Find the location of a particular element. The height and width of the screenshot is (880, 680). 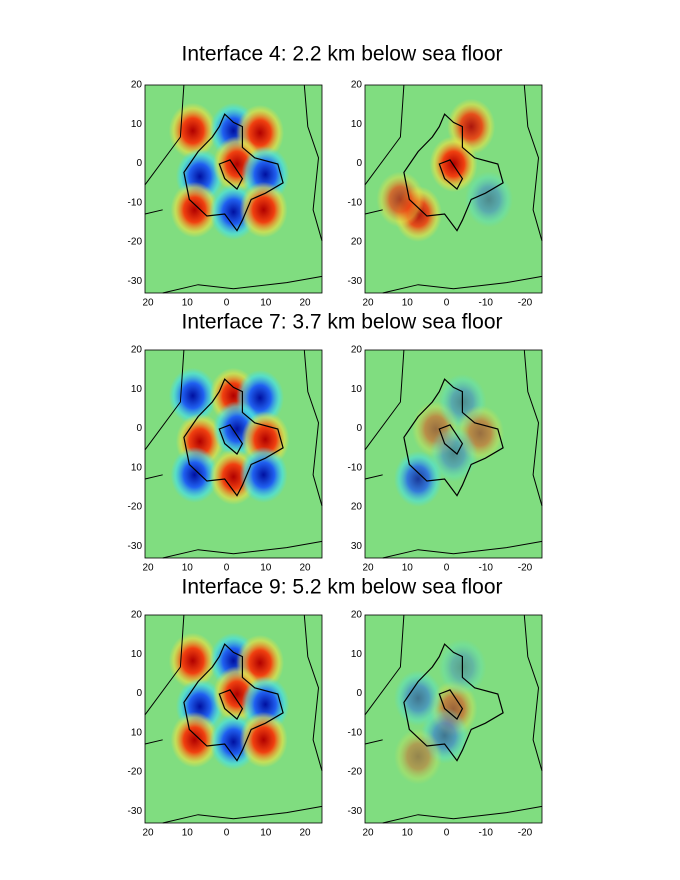

map-panel: 20 10 0 -10 20 30 20 10 0 -10 -20 is located at coordinates (445, 459).